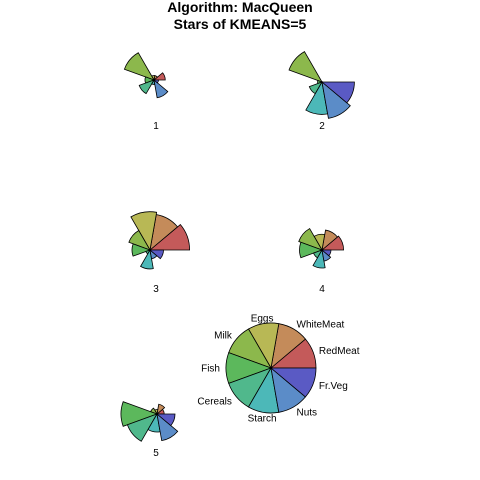  I want to click on star-label-3: 3, so click(156, 289).